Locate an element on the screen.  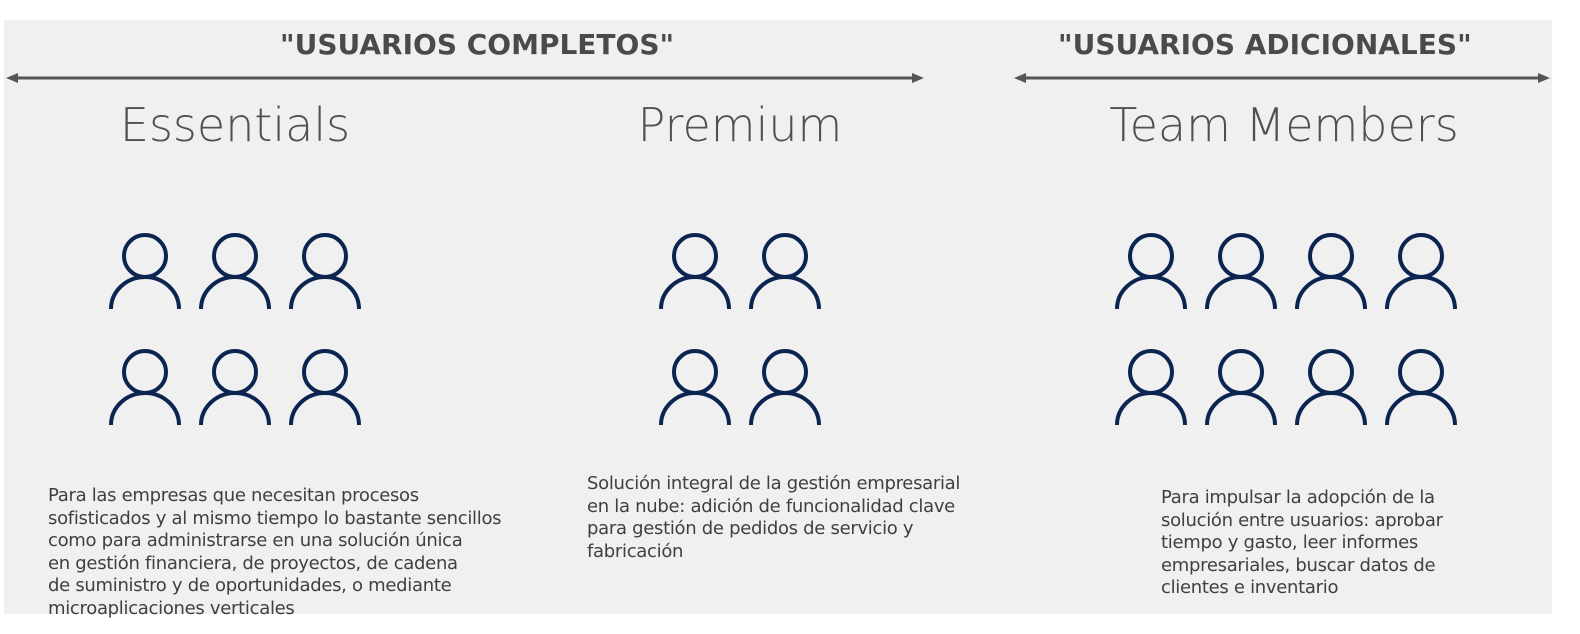
header-full-users: "USUARIOS COMPLETOS" is located at coordinates (477, 44).